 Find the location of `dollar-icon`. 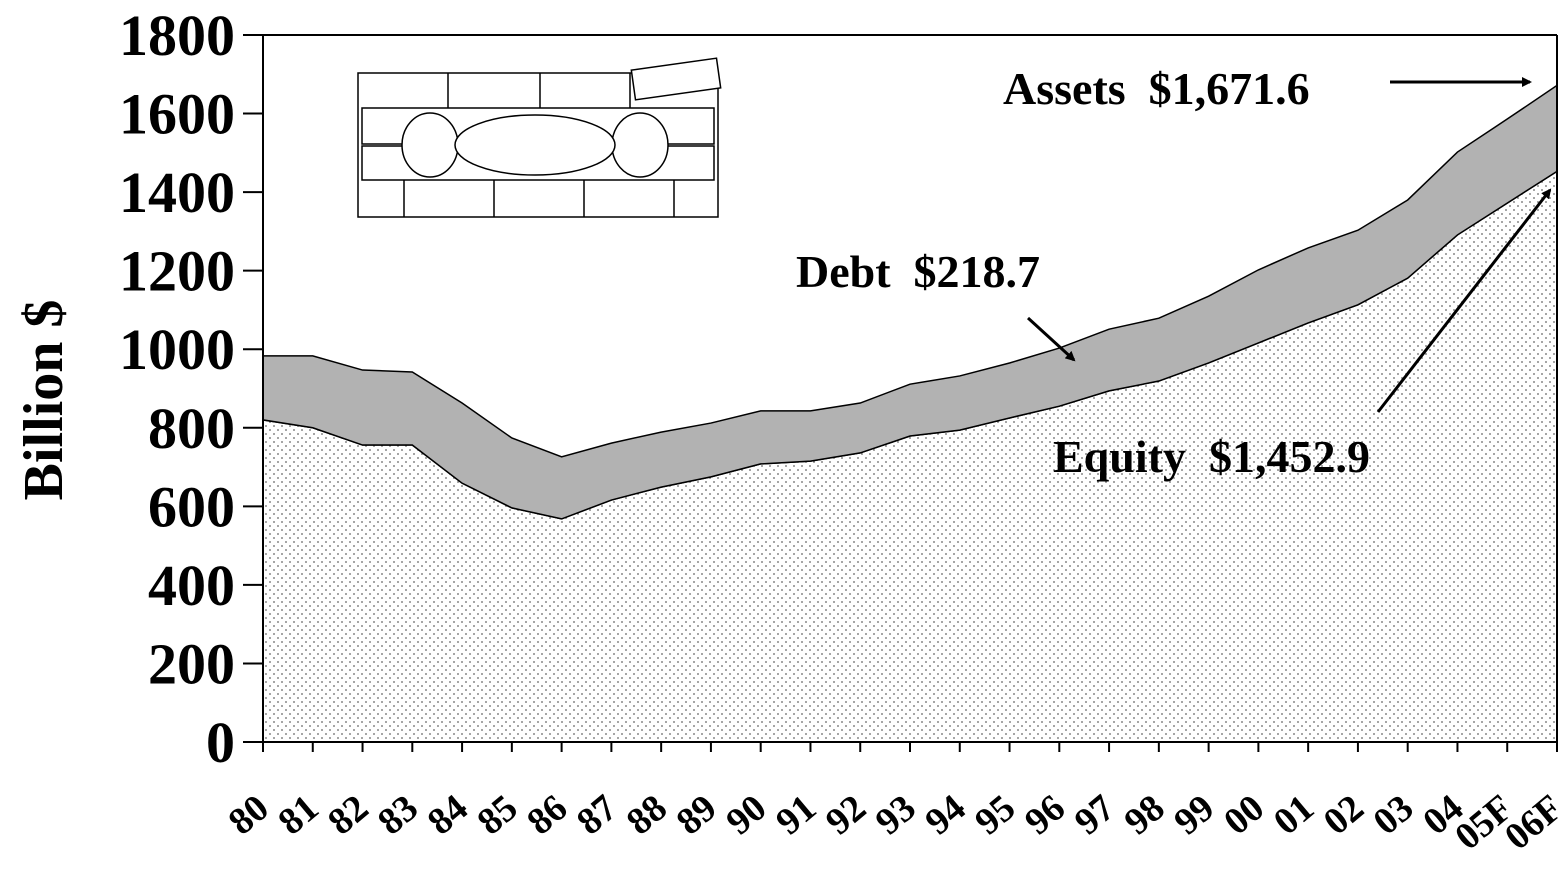

dollar-icon is located at coordinates (539, 137).